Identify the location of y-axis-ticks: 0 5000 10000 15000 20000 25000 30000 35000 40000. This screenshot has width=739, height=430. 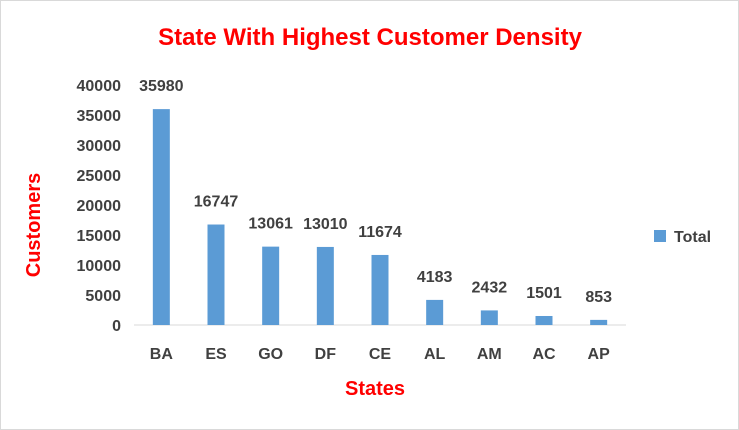
(99, 206).